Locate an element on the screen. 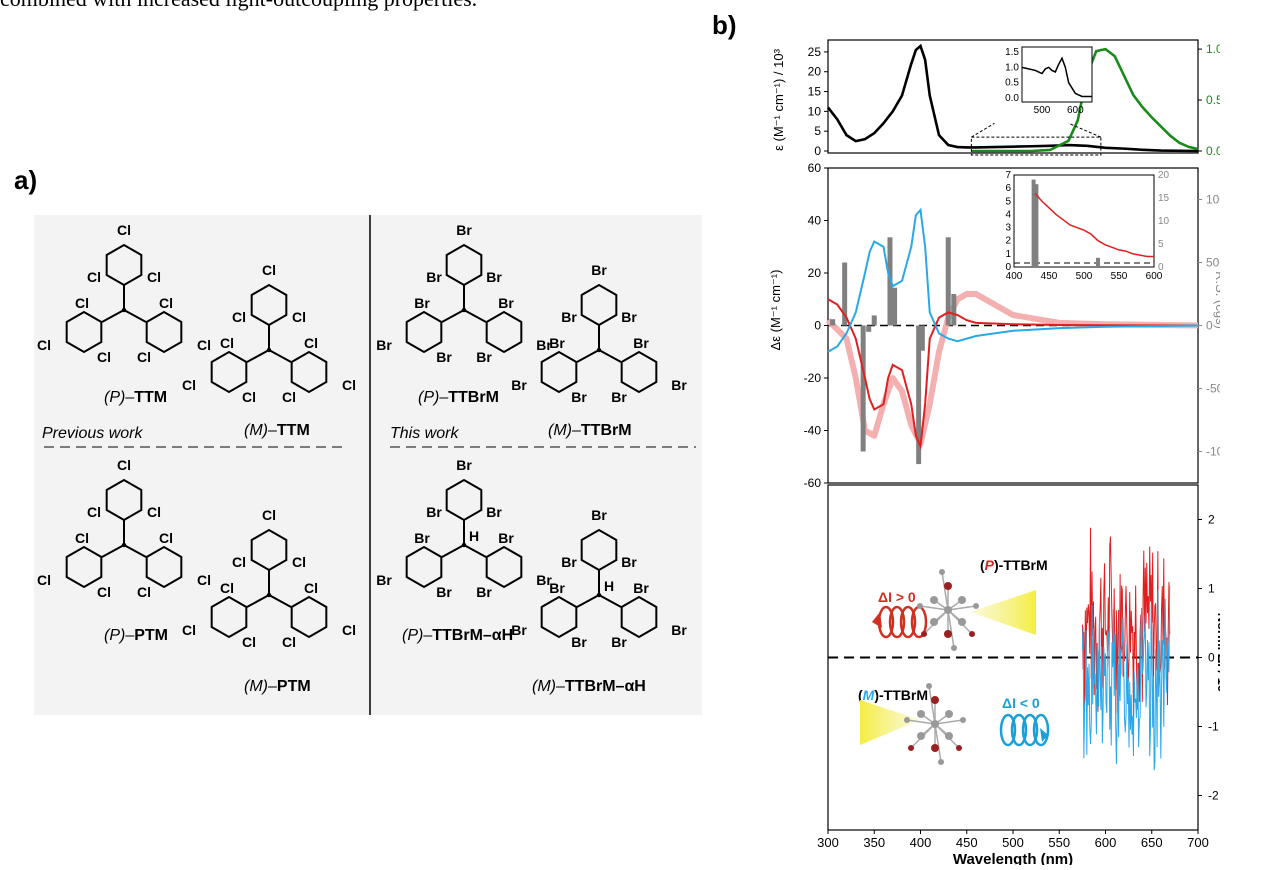 The image size is (1261, 870). middle-inset-line is located at coordinates (1094, 225).